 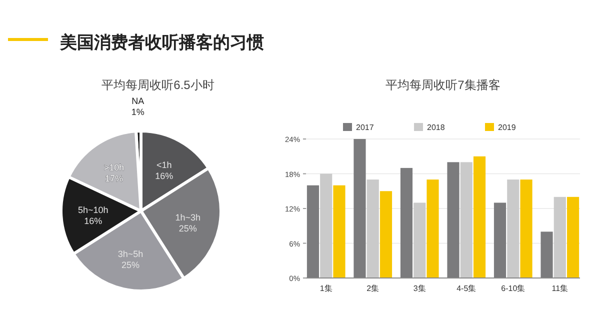 I want to click on x-tick-label: 3集, so click(x=419, y=288).